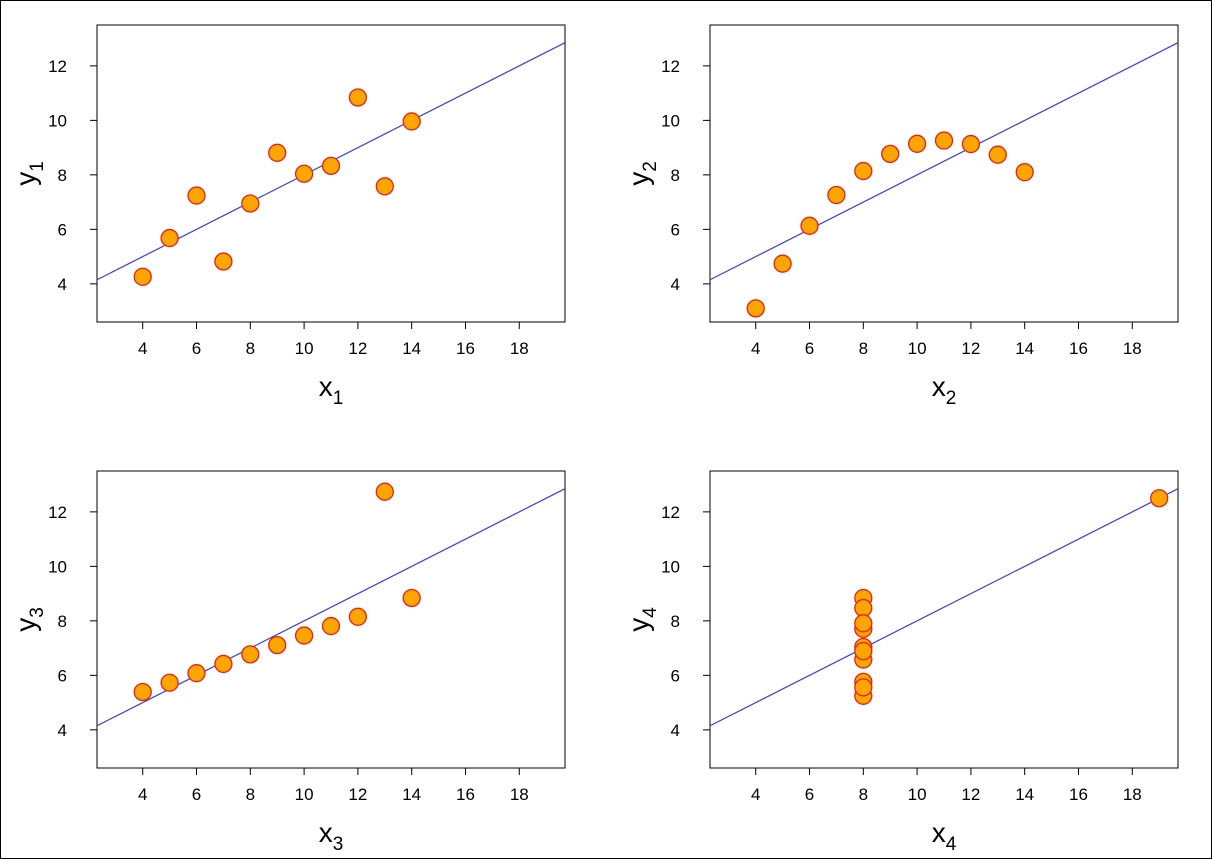  What do you see at coordinates (29, 173) in the screenshot?
I see `y-axis-label: y1` at bounding box center [29, 173].